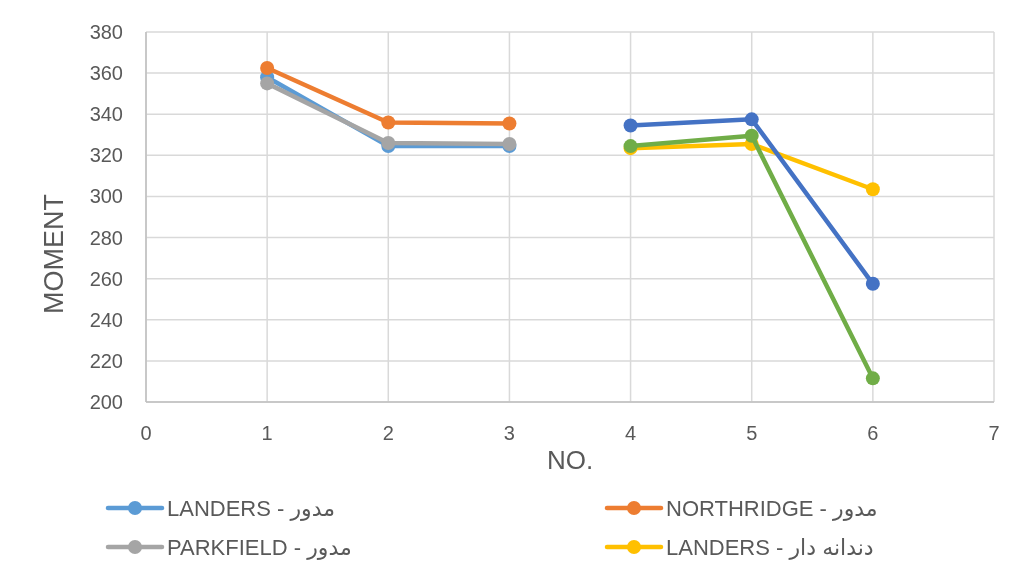  Describe the element at coordinates (106, 237) in the screenshot. I see `y-tick-label: 280` at that location.